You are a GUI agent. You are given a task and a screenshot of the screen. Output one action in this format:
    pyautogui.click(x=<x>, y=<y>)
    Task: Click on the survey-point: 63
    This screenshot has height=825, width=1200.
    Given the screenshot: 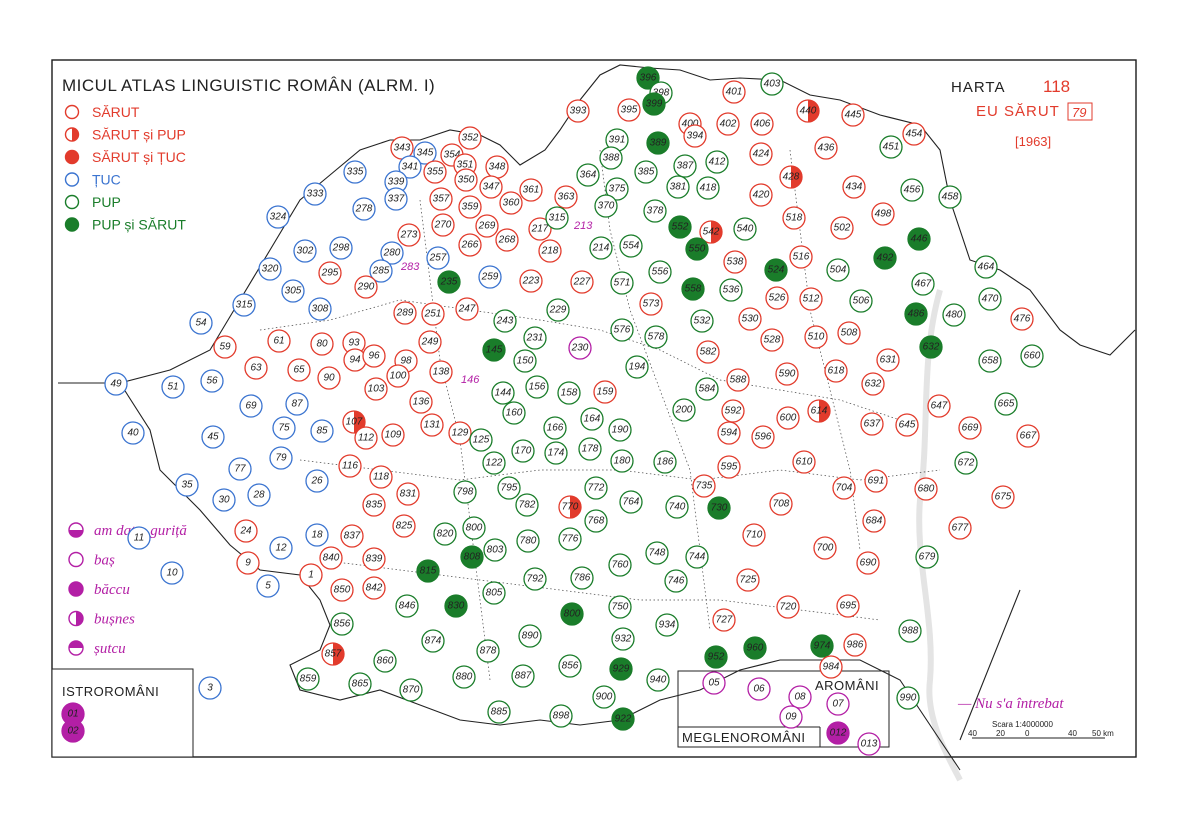 What is the action you would take?
    pyautogui.click(x=256, y=368)
    